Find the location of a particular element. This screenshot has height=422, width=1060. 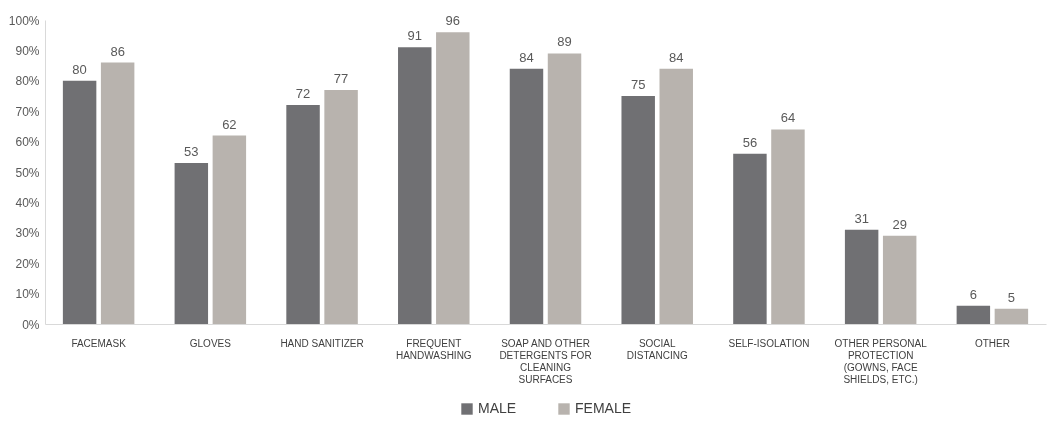

data-label: 5 is located at coordinates (1011, 297).